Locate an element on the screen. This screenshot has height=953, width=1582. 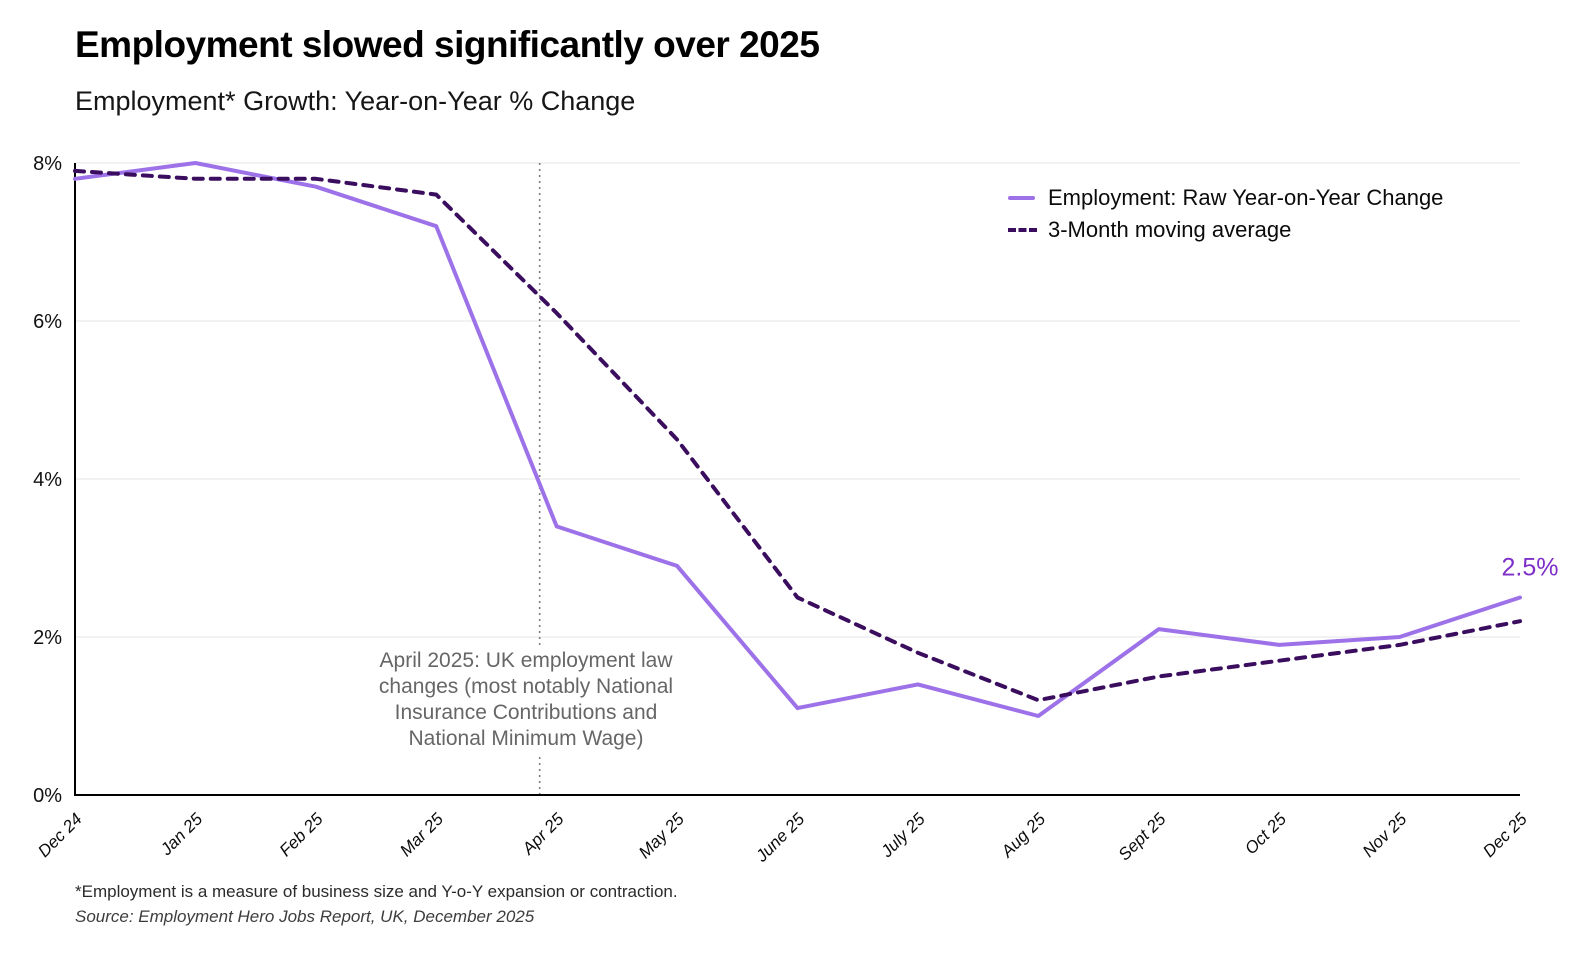
x-tick-label: Nov 25 is located at coordinates (1385, 835).